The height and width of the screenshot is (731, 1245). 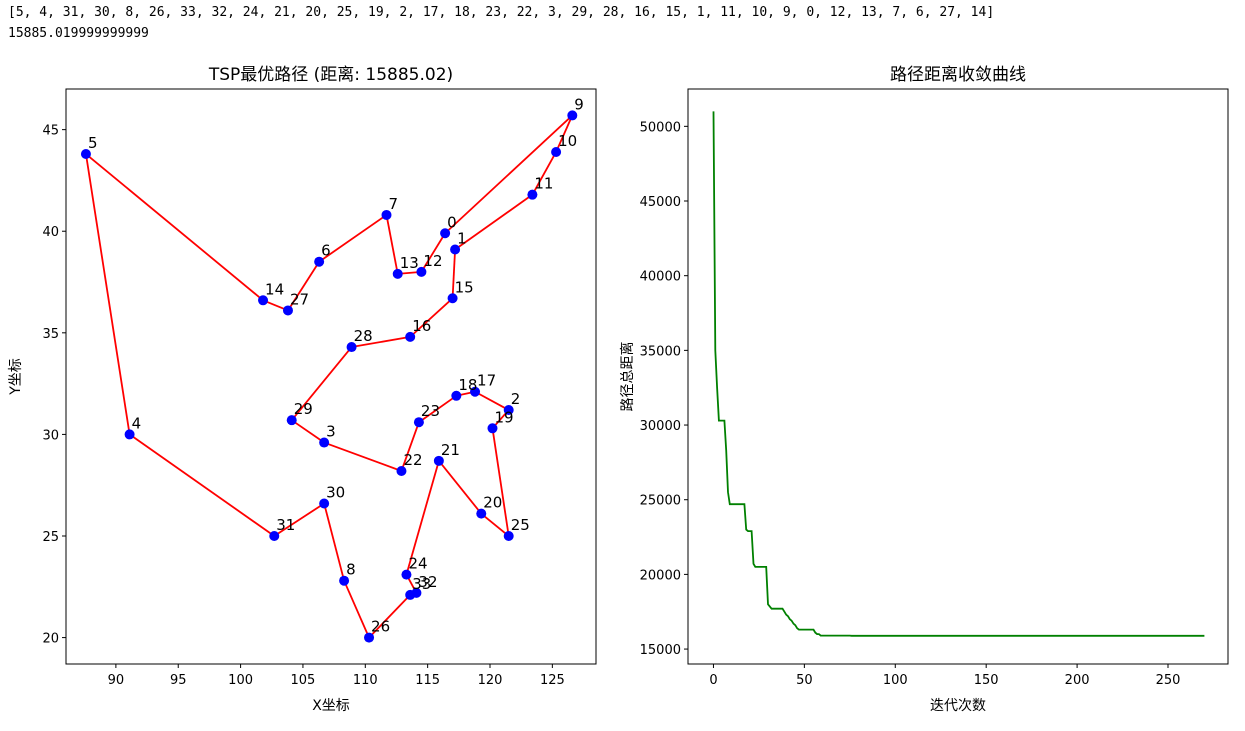 What do you see at coordinates (660, 351) in the screenshot?
I see `y-tick-label: 35000` at bounding box center [660, 351].